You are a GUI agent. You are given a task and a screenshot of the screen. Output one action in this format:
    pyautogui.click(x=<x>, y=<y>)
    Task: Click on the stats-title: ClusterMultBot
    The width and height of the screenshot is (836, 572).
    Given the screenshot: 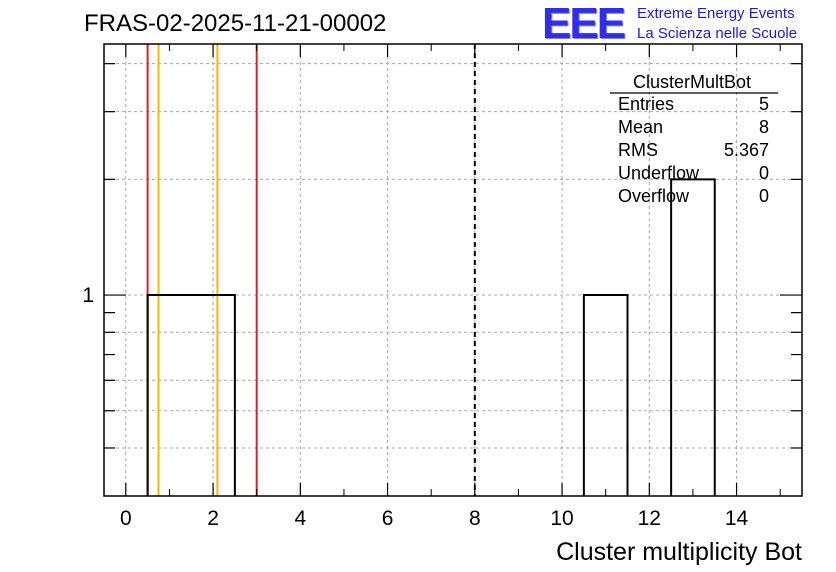 What is the action you would take?
    pyautogui.click(x=692, y=82)
    